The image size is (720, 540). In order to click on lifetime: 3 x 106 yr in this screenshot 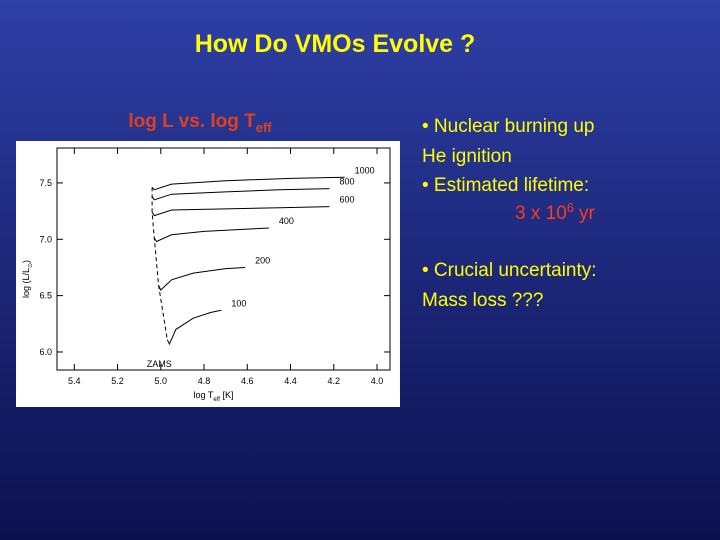, I will do `click(555, 212)`.